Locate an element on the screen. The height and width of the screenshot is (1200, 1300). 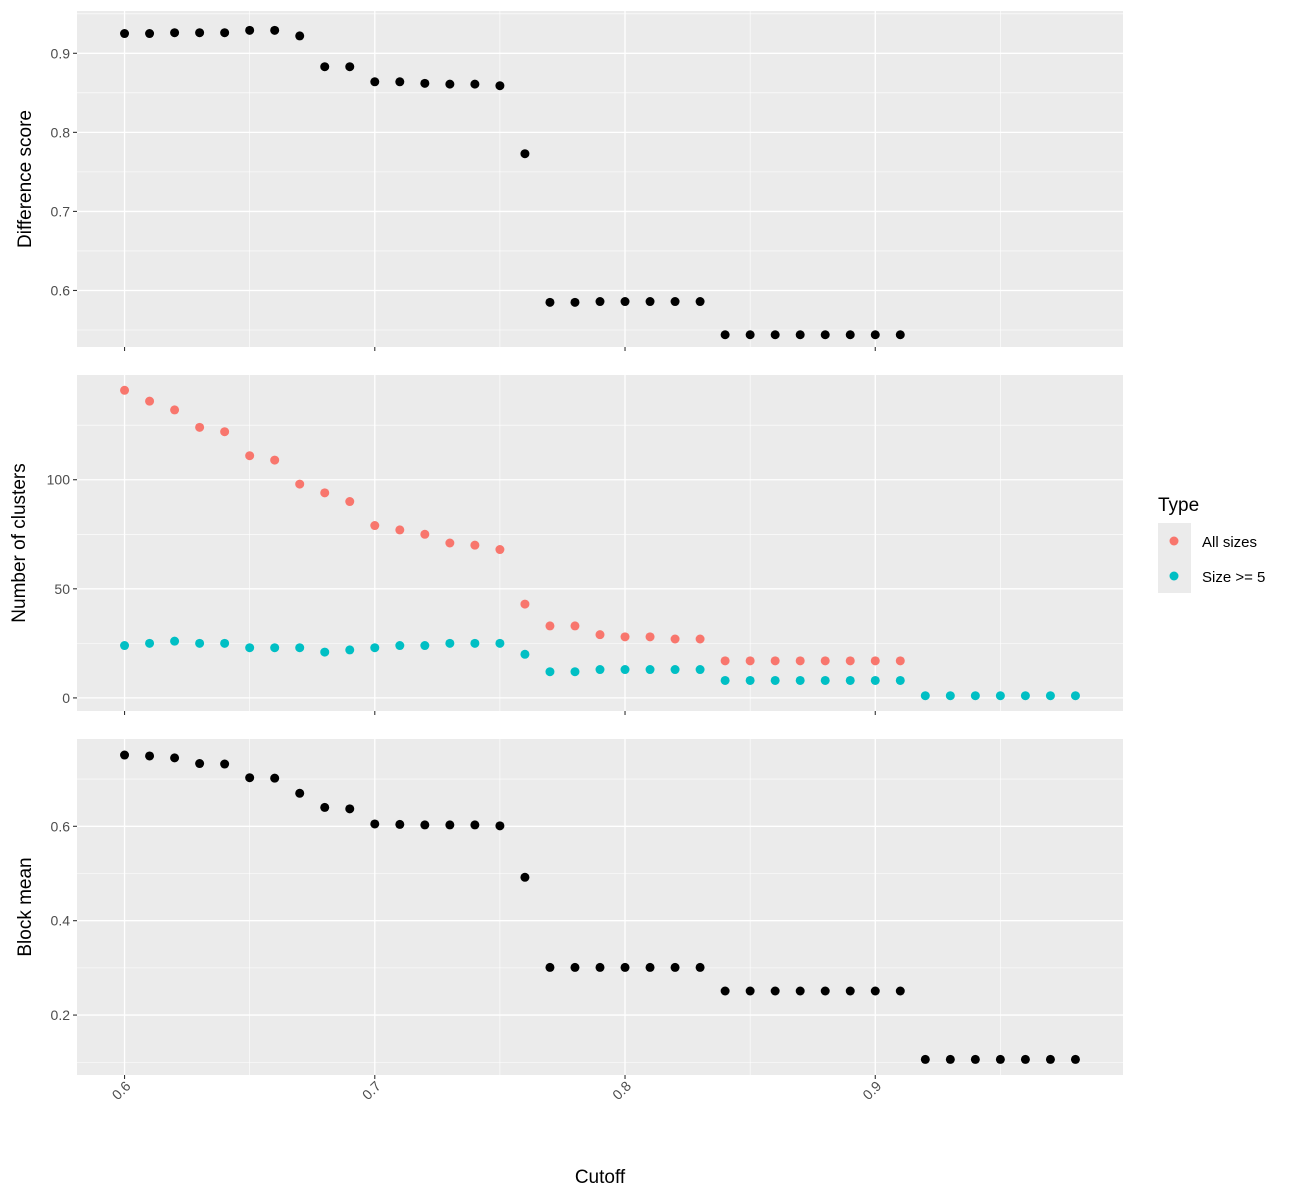
y-axis-title: Difference score is located at coordinates (25, 179).